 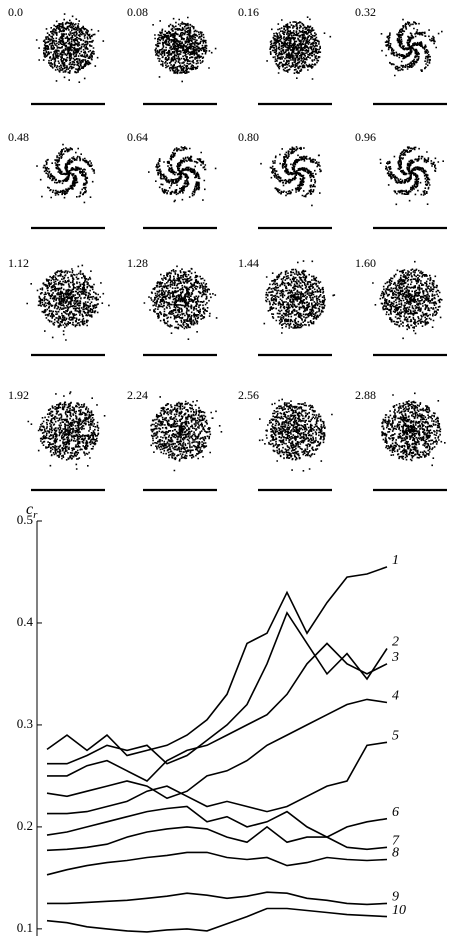 What do you see at coordinates (25, 621) in the screenshot?
I see `y-tick-label: 0.4` at bounding box center [25, 621].